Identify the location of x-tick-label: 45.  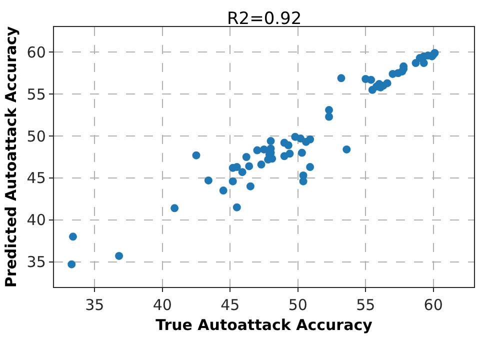
(230, 305).